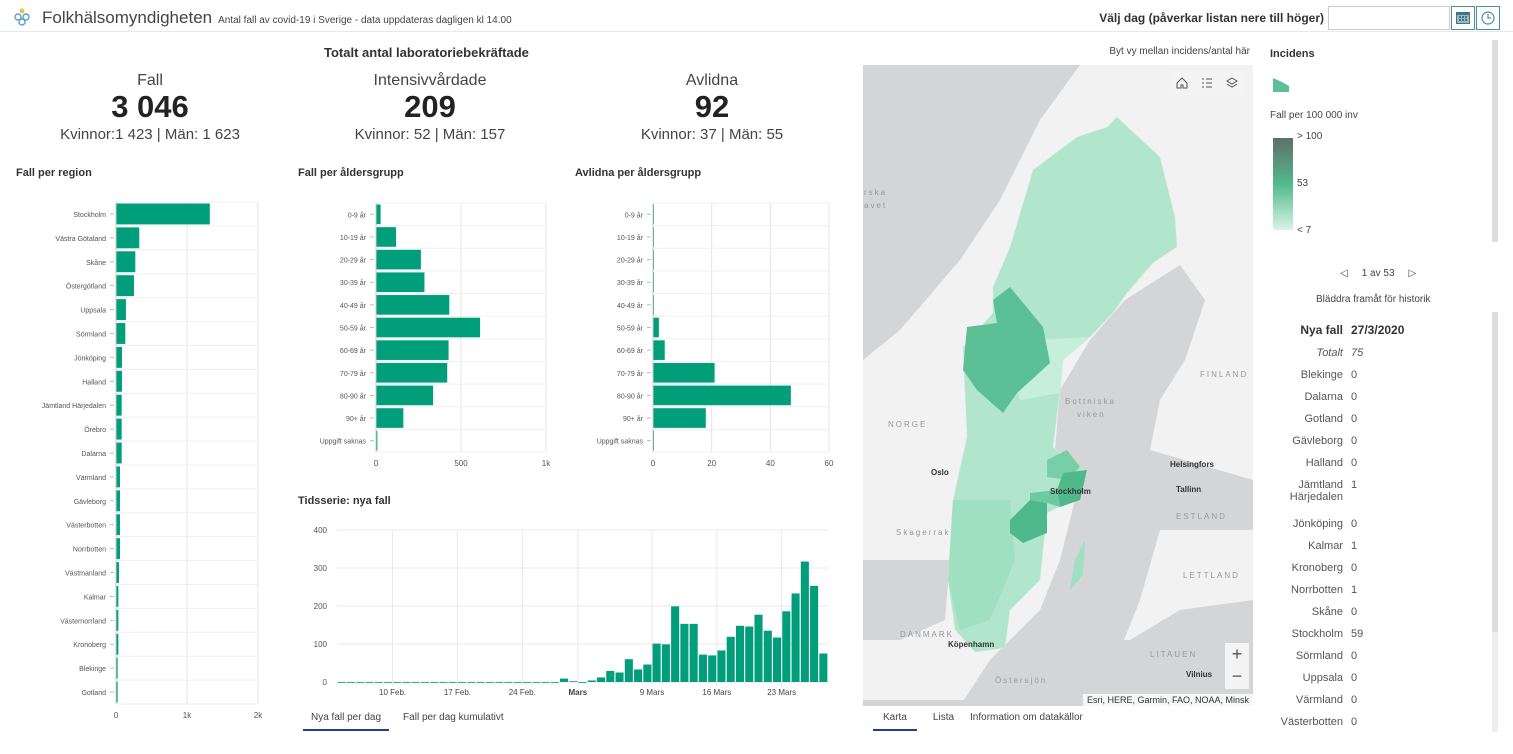 The height and width of the screenshot is (754, 1513). I want to click on layers-icon, so click(1232, 83).